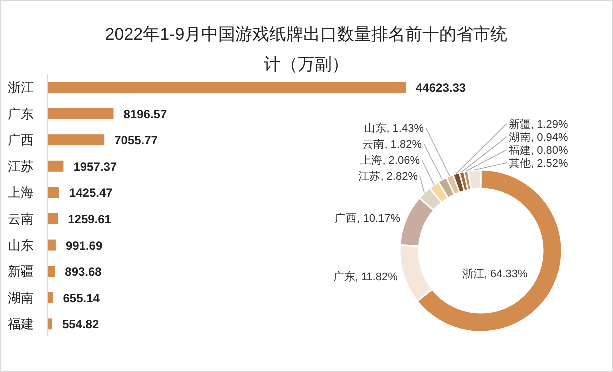  What do you see at coordinates (21, 192) in the screenshot?
I see `y-tick-label: 上海` at bounding box center [21, 192].